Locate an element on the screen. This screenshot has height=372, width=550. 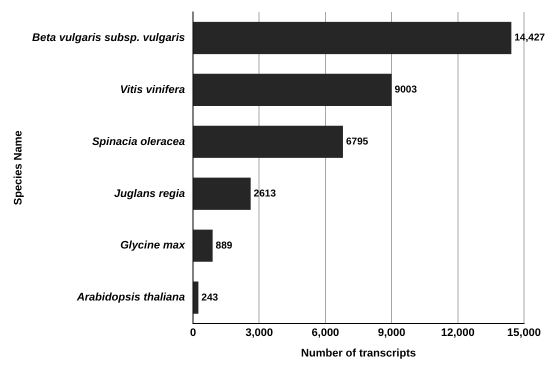
data-label: 6795 is located at coordinates (357, 142).